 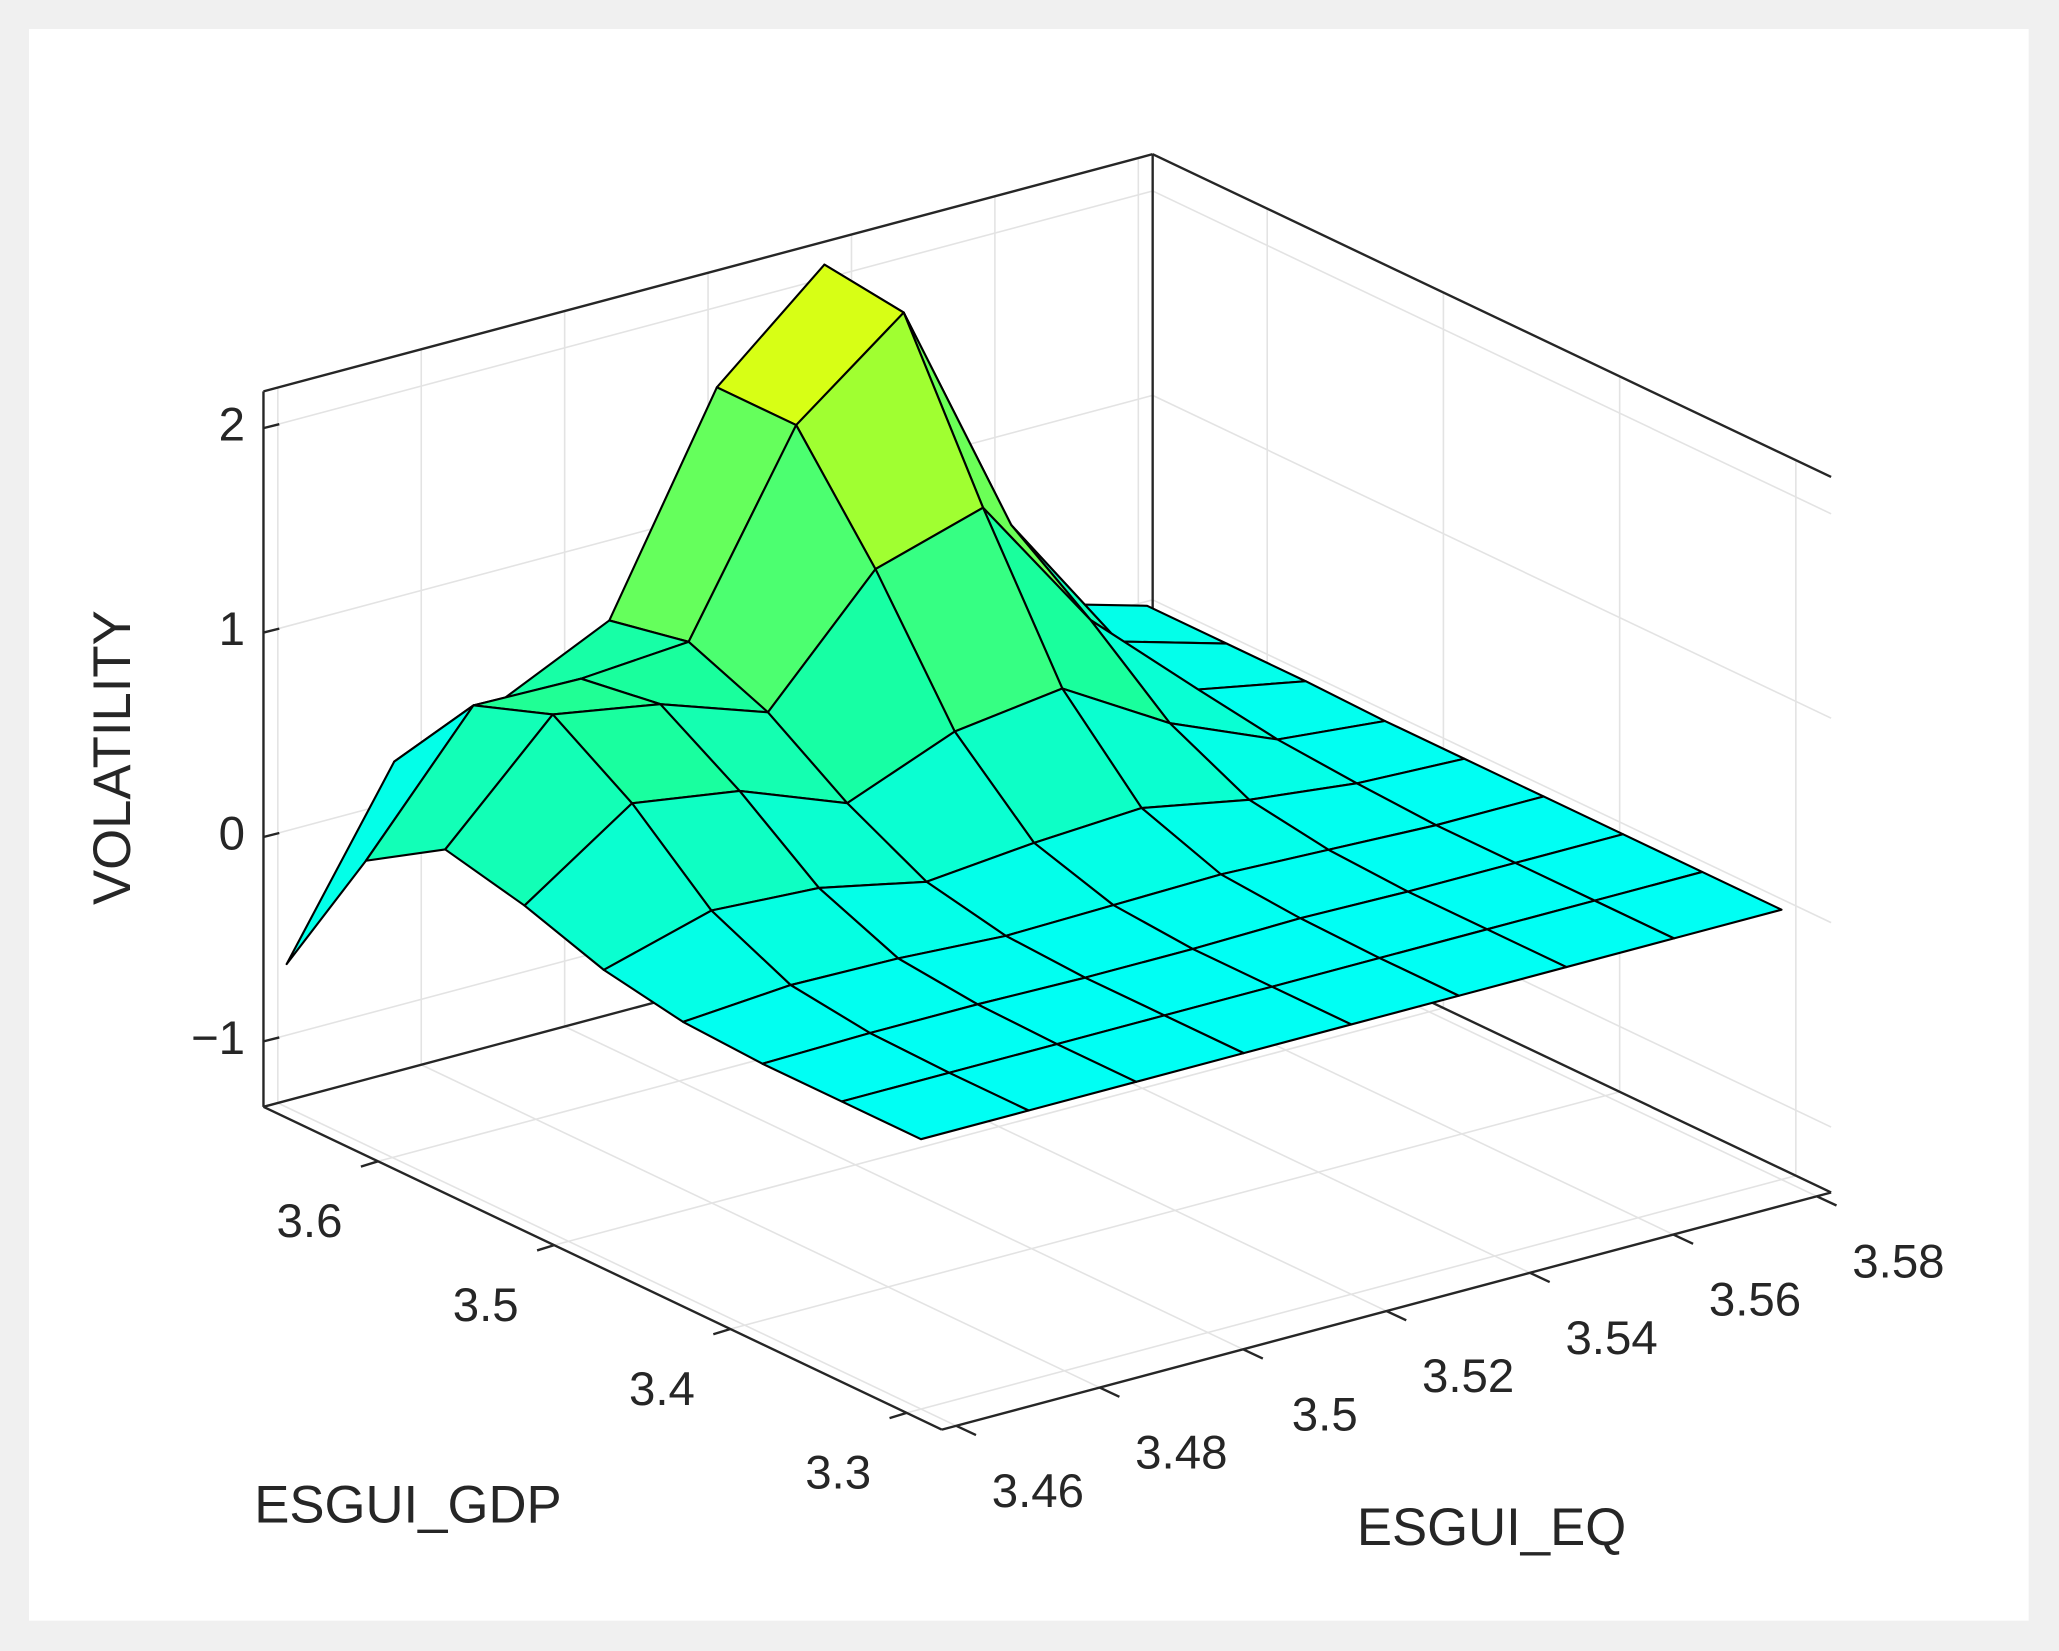 I want to click on x-tick-label: 3.52, so click(x=1468, y=1376).